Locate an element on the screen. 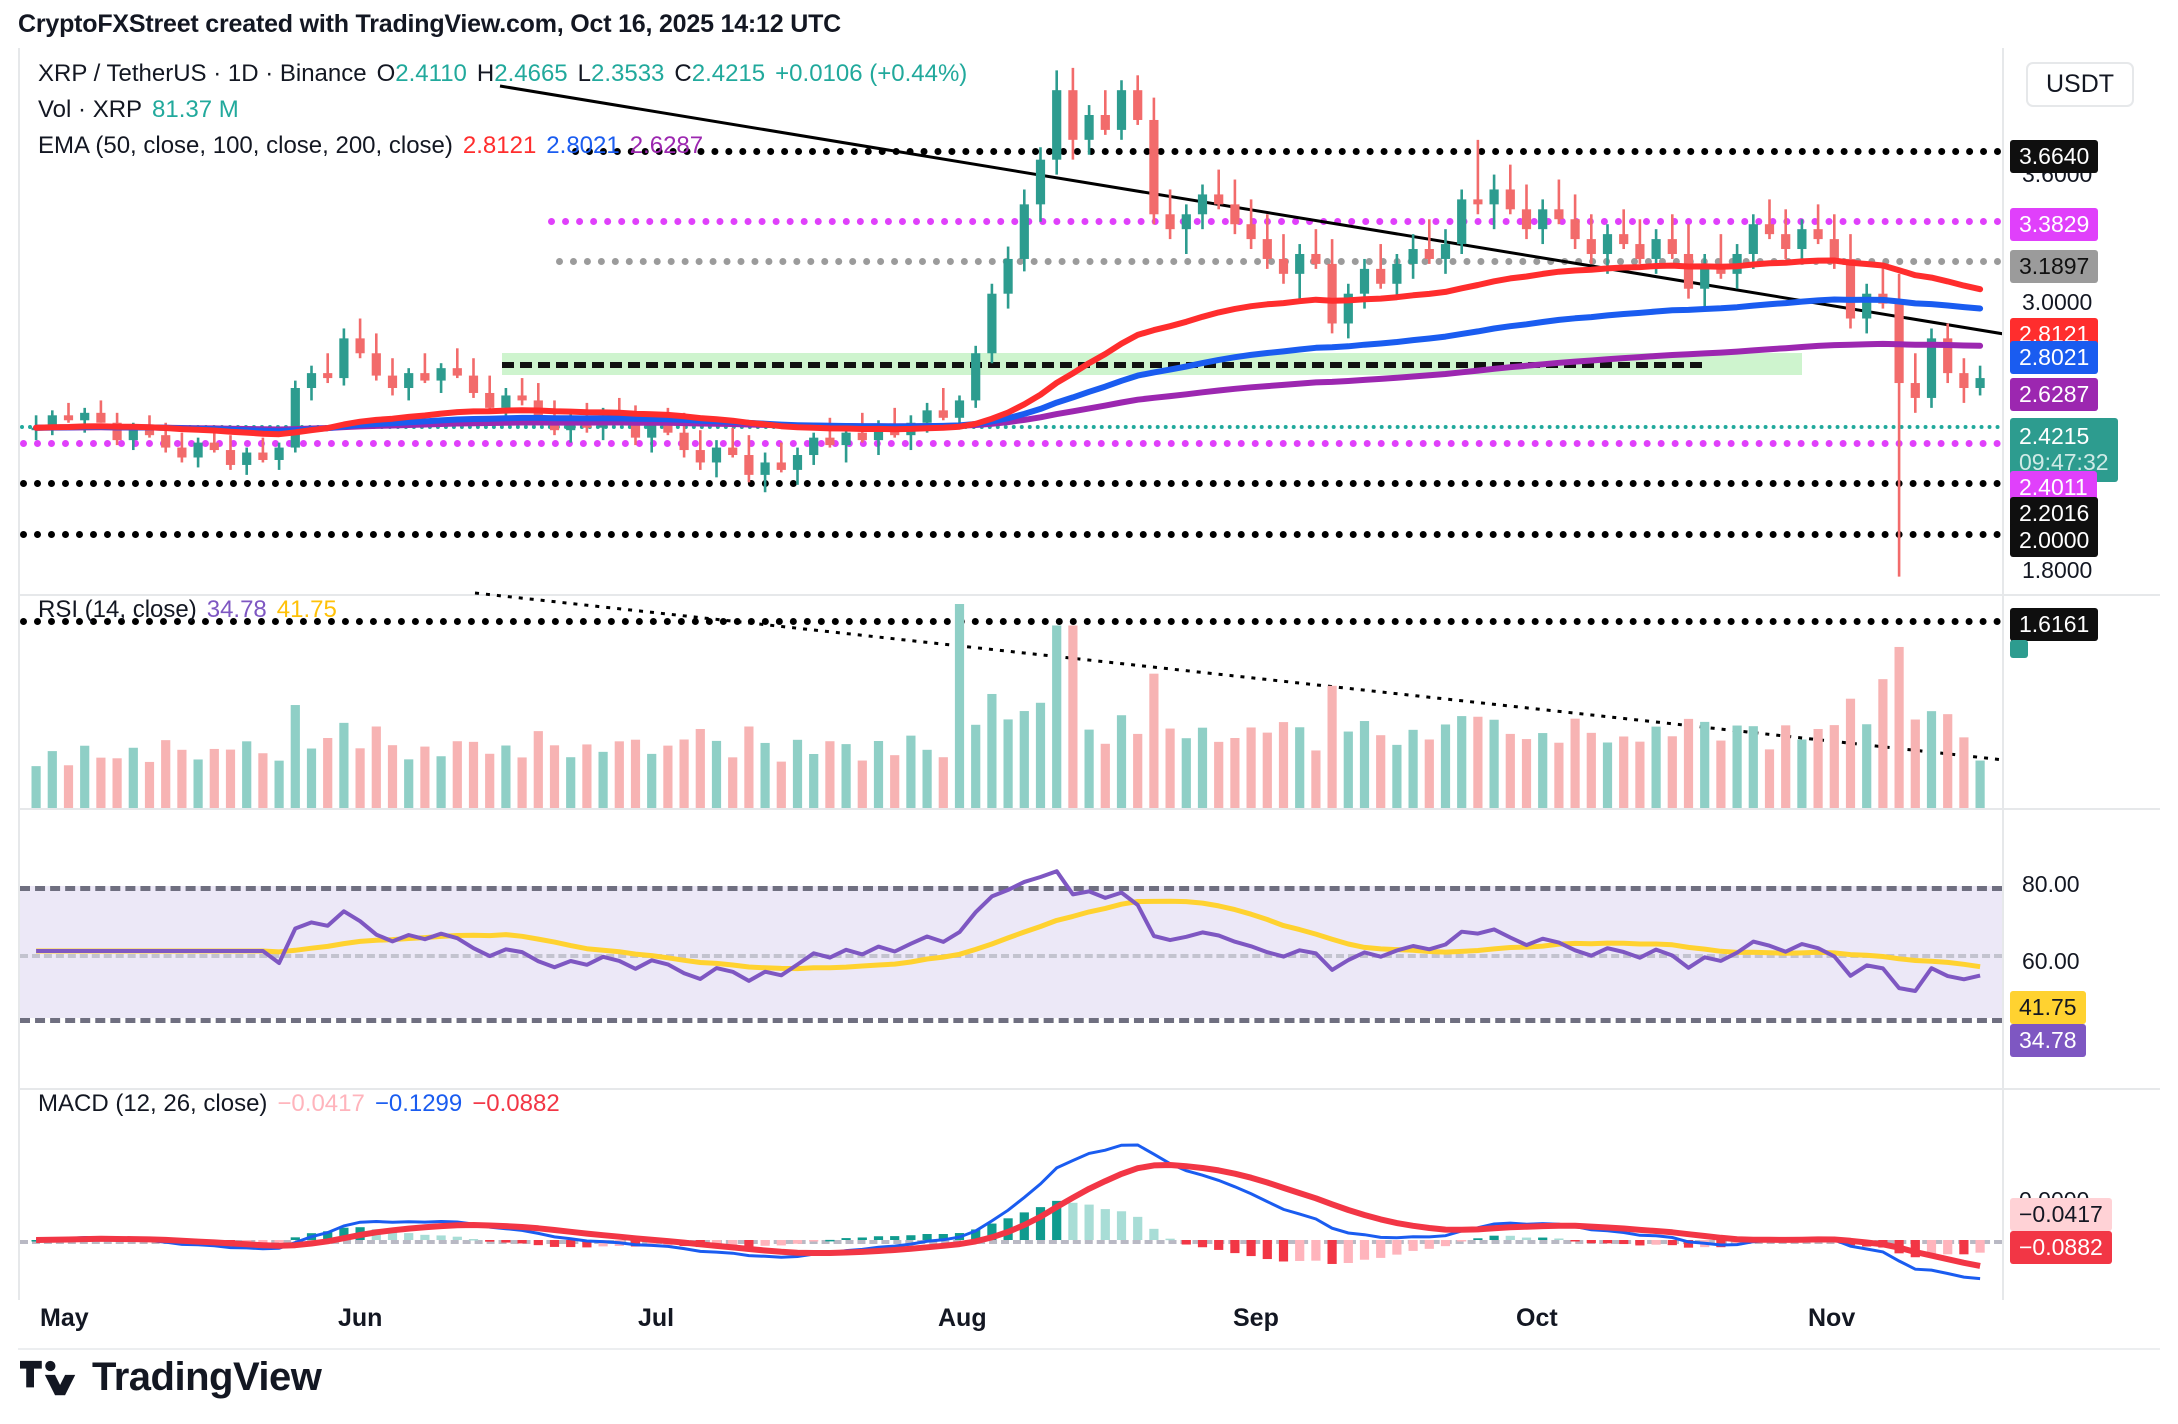 This screenshot has width=2178, height=1424. pane-separator-macd is located at coordinates (1090, 1089).